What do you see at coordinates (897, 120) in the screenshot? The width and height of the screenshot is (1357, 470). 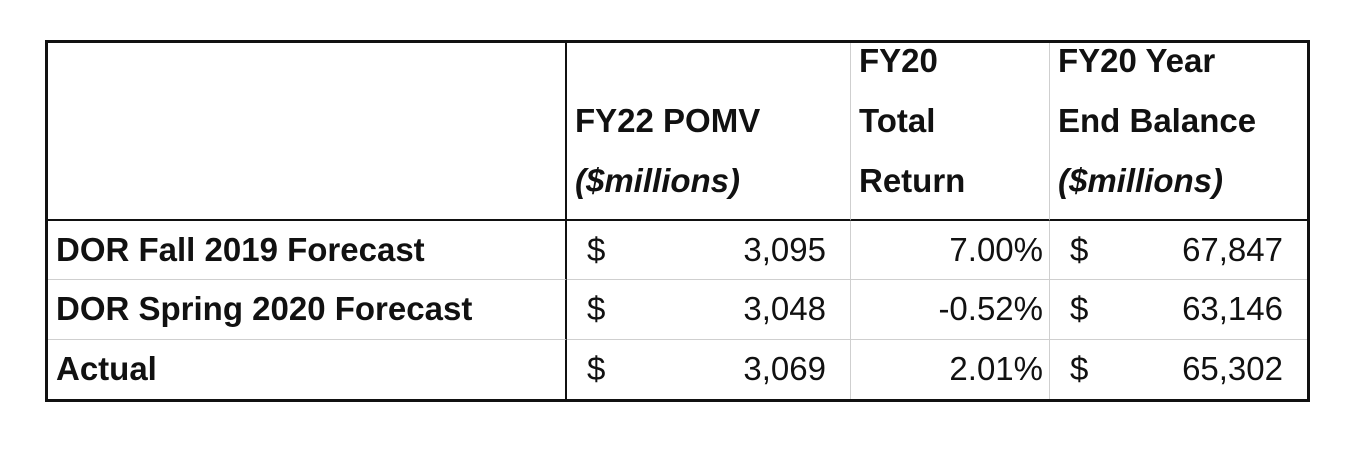 I see `header-fy20-total-return-line2: Total` at bounding box center [897, 120].